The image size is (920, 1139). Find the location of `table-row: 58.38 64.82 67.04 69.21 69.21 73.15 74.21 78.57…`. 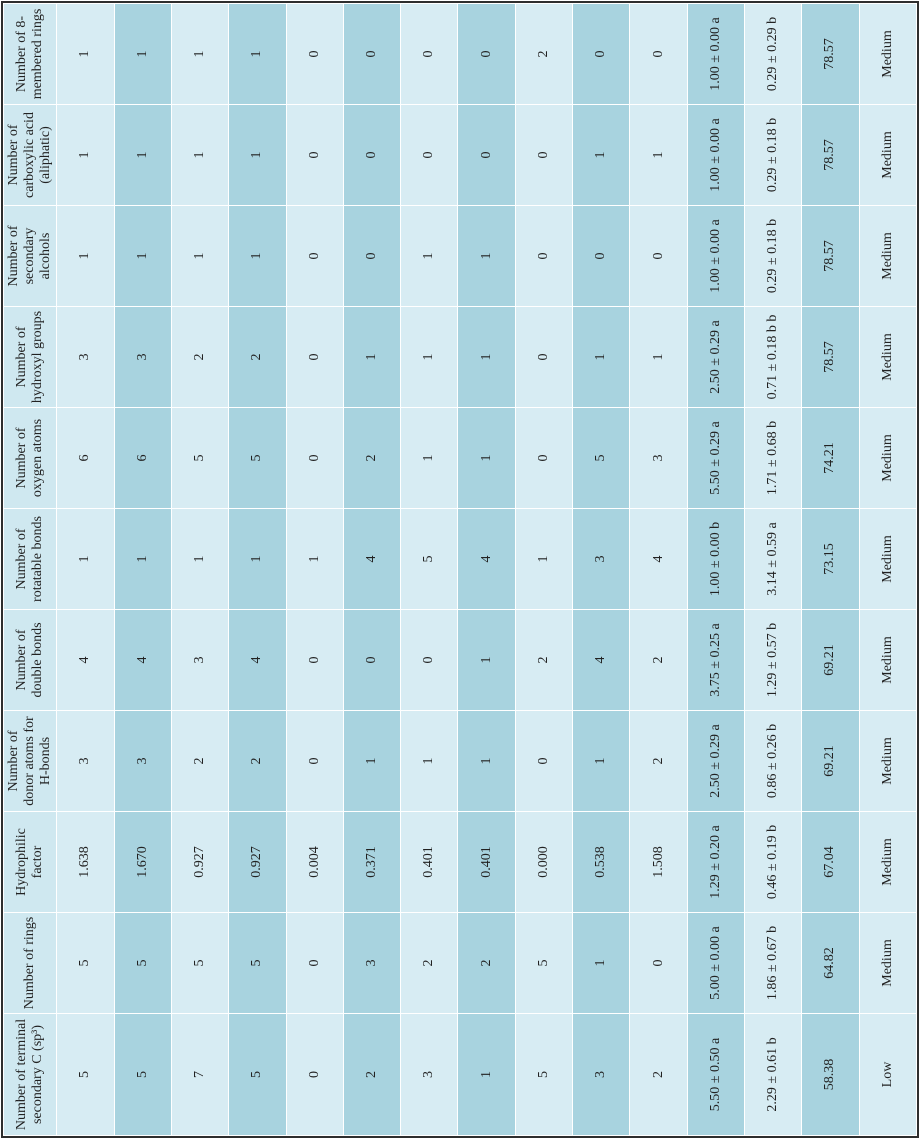

table-row: 58.38 64.82 67.04 69.21 69.21 73.15 74.21 78.57… is located at coordinates (830, 569).